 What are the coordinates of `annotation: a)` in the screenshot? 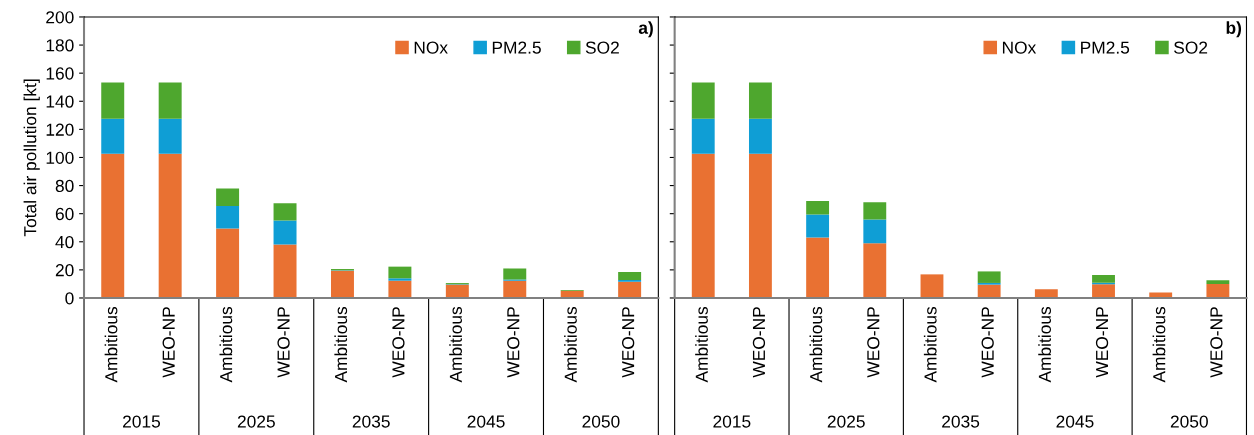 It's located at (645, 29).